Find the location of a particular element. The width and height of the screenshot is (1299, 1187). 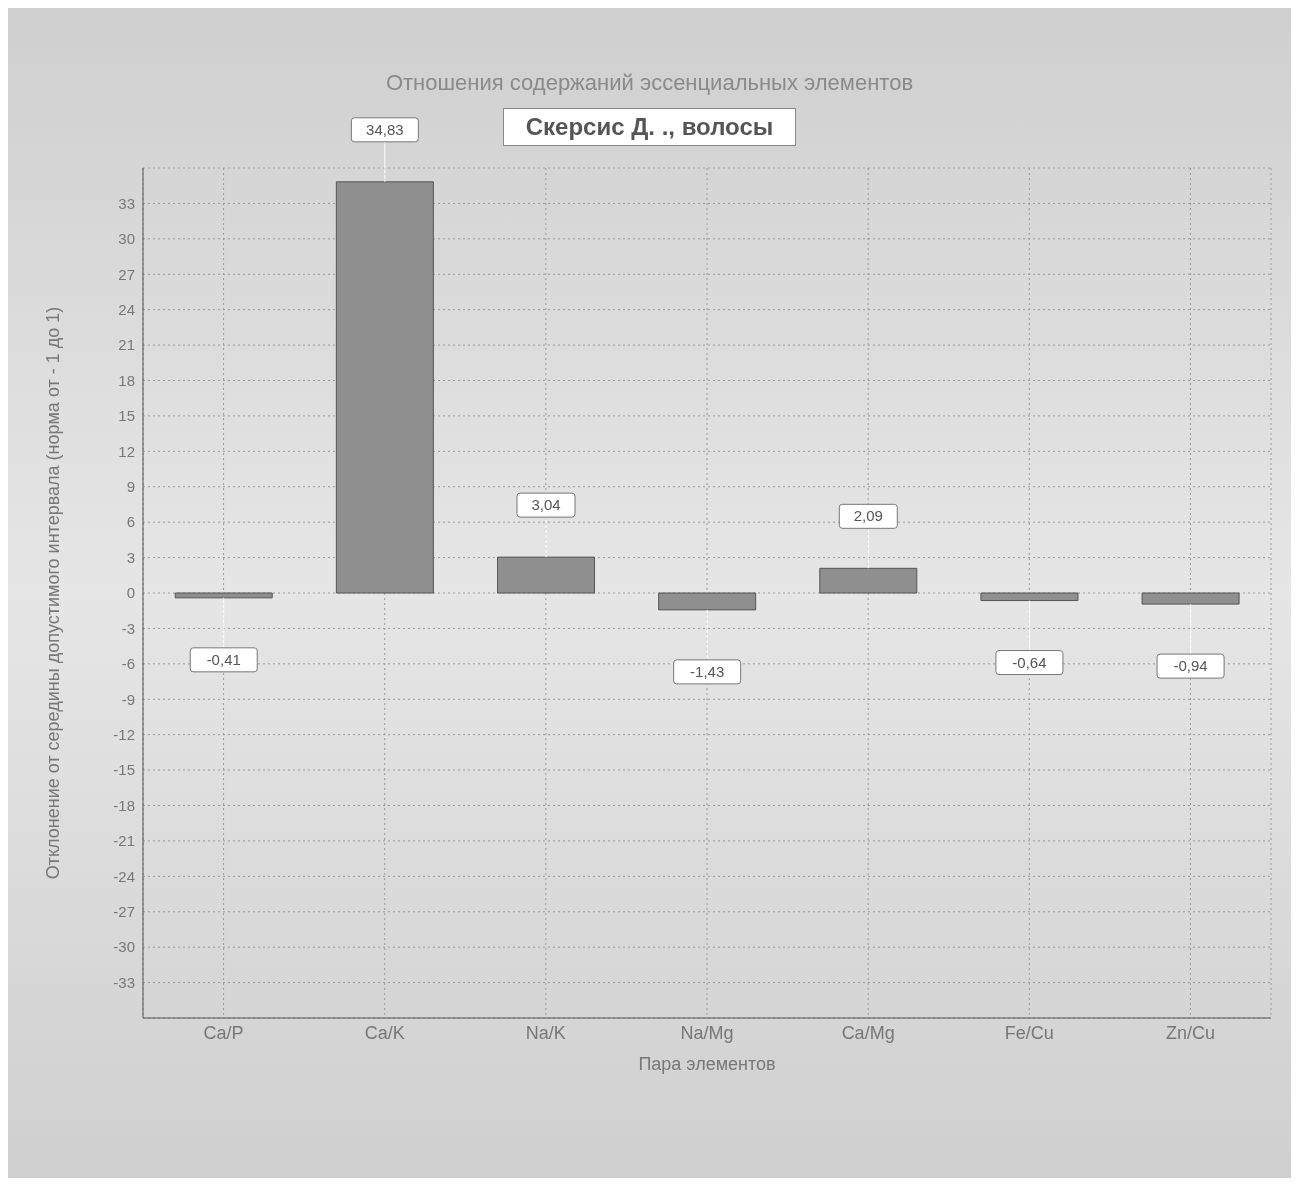

data-label: -0,94 is located at coordinates (1190, 666).